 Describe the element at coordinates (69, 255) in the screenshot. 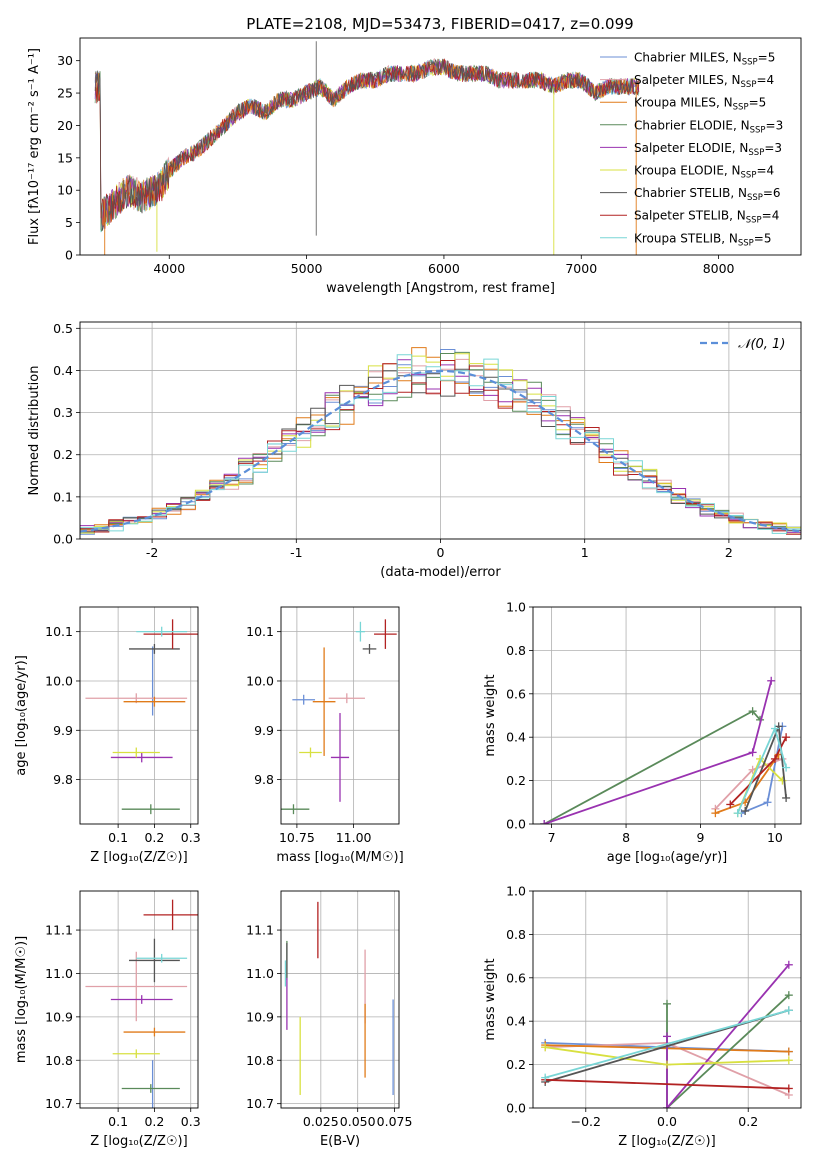

I see `y-tick-label: 0` at that location.